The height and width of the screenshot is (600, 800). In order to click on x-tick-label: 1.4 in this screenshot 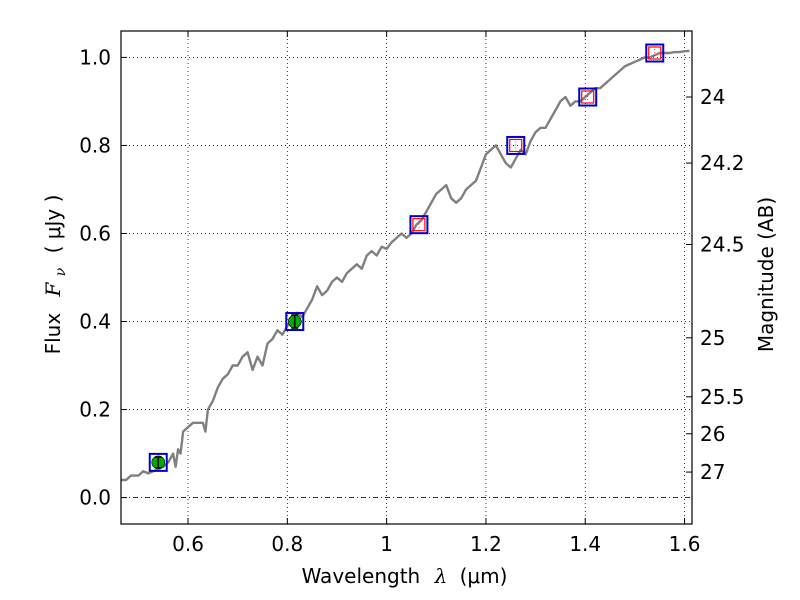, I will do `click(585, 544)`.